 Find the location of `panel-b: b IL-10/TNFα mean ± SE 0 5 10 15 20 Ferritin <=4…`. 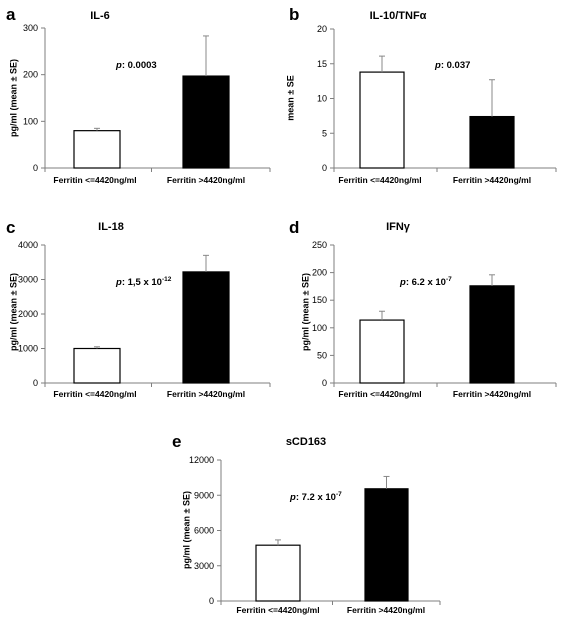

panel-b: b IL-10/TNFα mean ± SE 0 5 10 15 20 Ferritin <=4… is located at coordinates (421, 95).